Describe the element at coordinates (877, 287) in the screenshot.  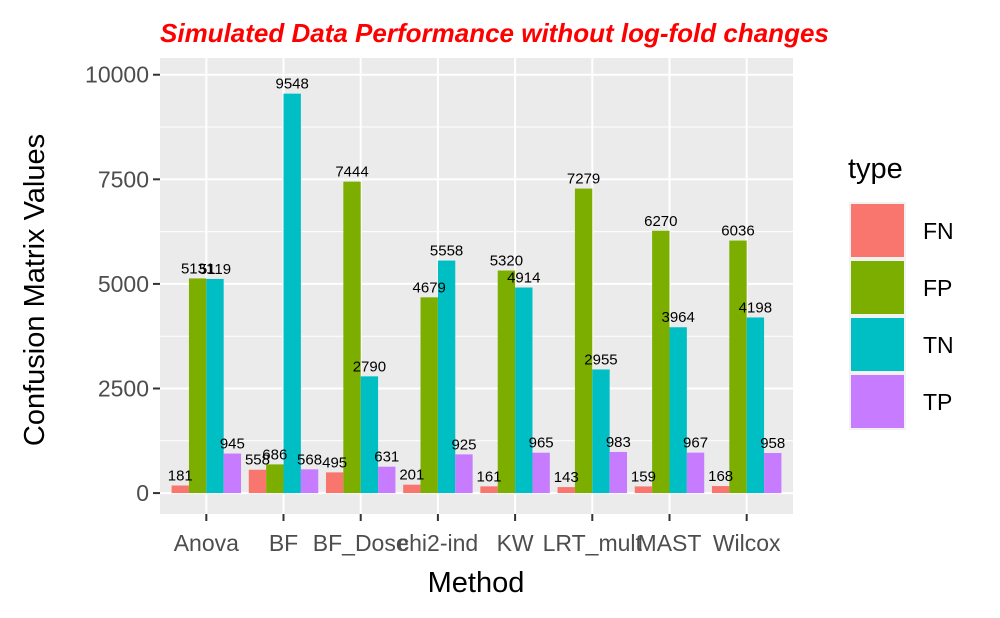
I see `legend-swatch-fp` at that location.